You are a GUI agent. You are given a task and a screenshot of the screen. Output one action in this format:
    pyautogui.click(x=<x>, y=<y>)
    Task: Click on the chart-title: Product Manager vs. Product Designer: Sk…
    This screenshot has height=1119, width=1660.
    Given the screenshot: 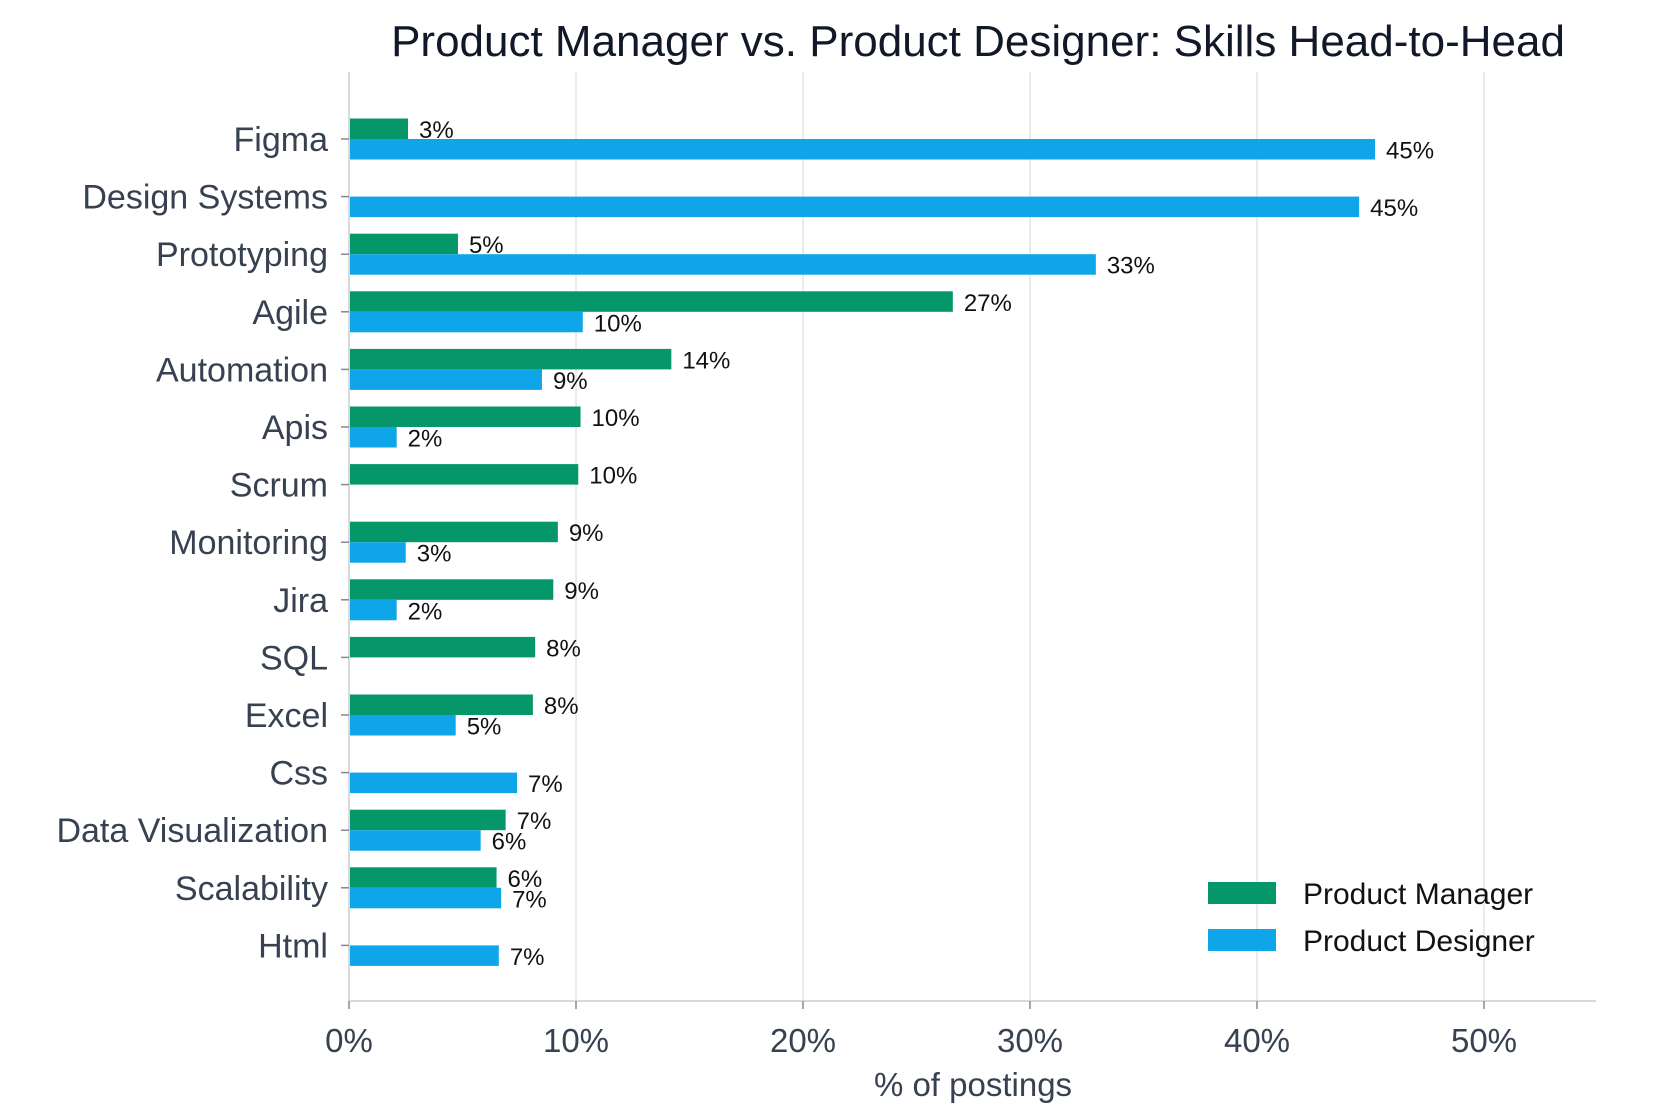 What is the action you would take?
    pyautogui.click(x=978, y=41)
    